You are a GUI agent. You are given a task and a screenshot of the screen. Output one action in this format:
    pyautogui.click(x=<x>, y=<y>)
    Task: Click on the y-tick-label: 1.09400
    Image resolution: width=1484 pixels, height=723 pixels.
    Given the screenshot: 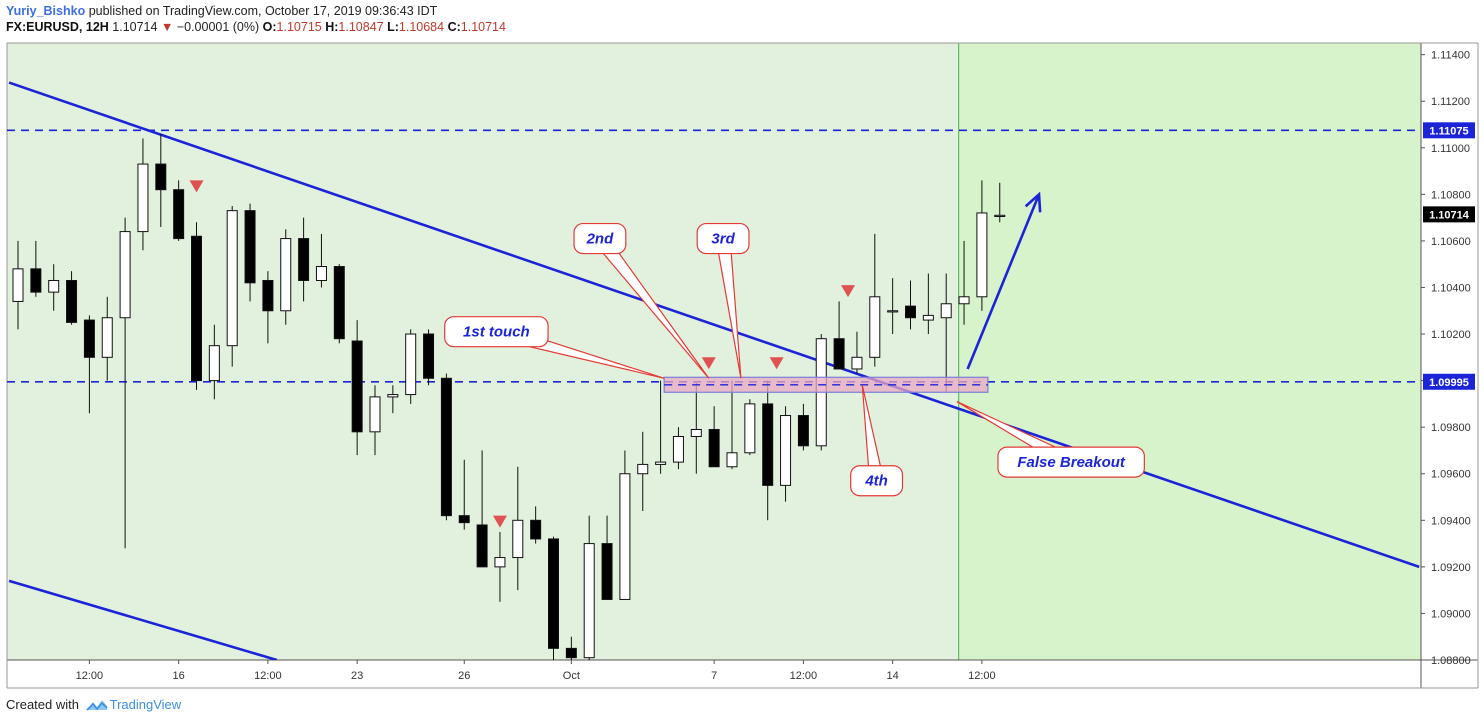 What is the action you would take?
    pyautogui.click(x=1451, y=521)
    